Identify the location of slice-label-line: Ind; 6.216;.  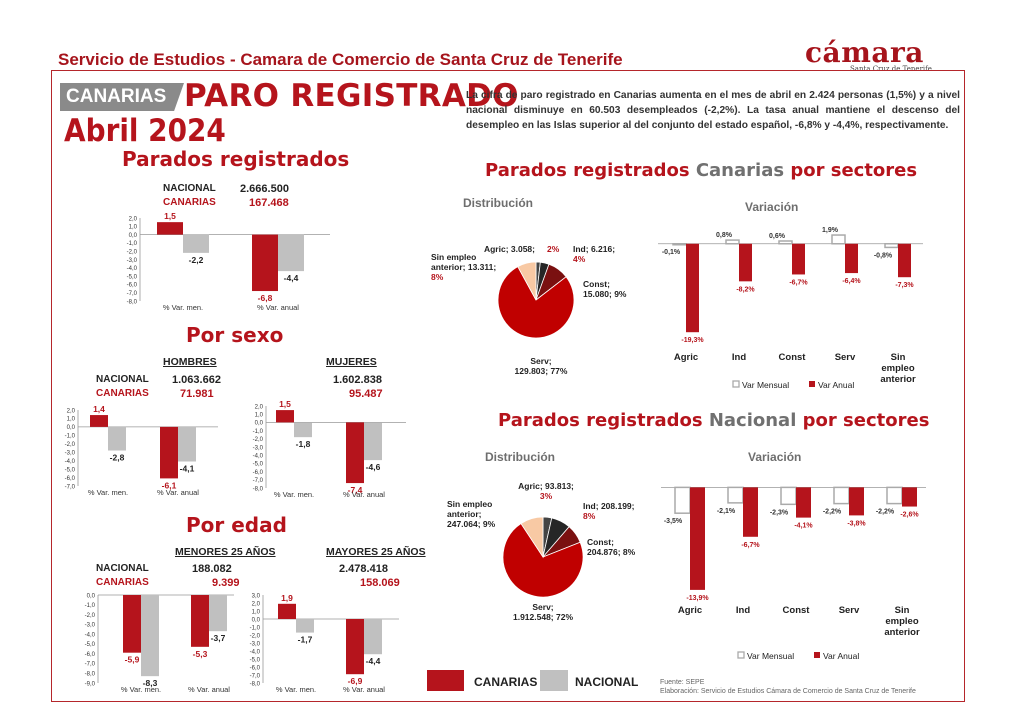
(594, 249).